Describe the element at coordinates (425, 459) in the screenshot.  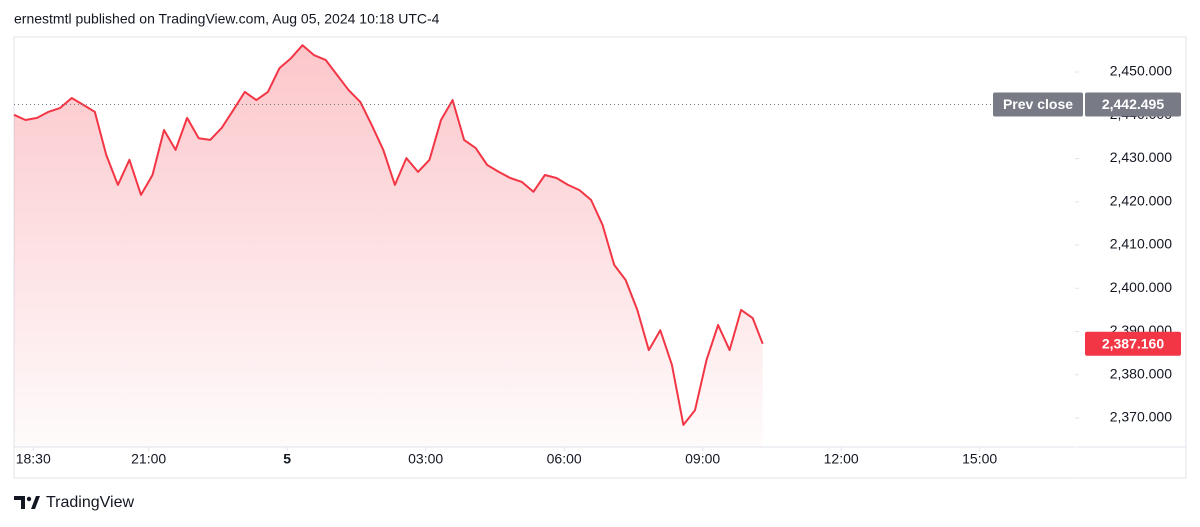
I see `x-tick-label: 03:00` at that location.